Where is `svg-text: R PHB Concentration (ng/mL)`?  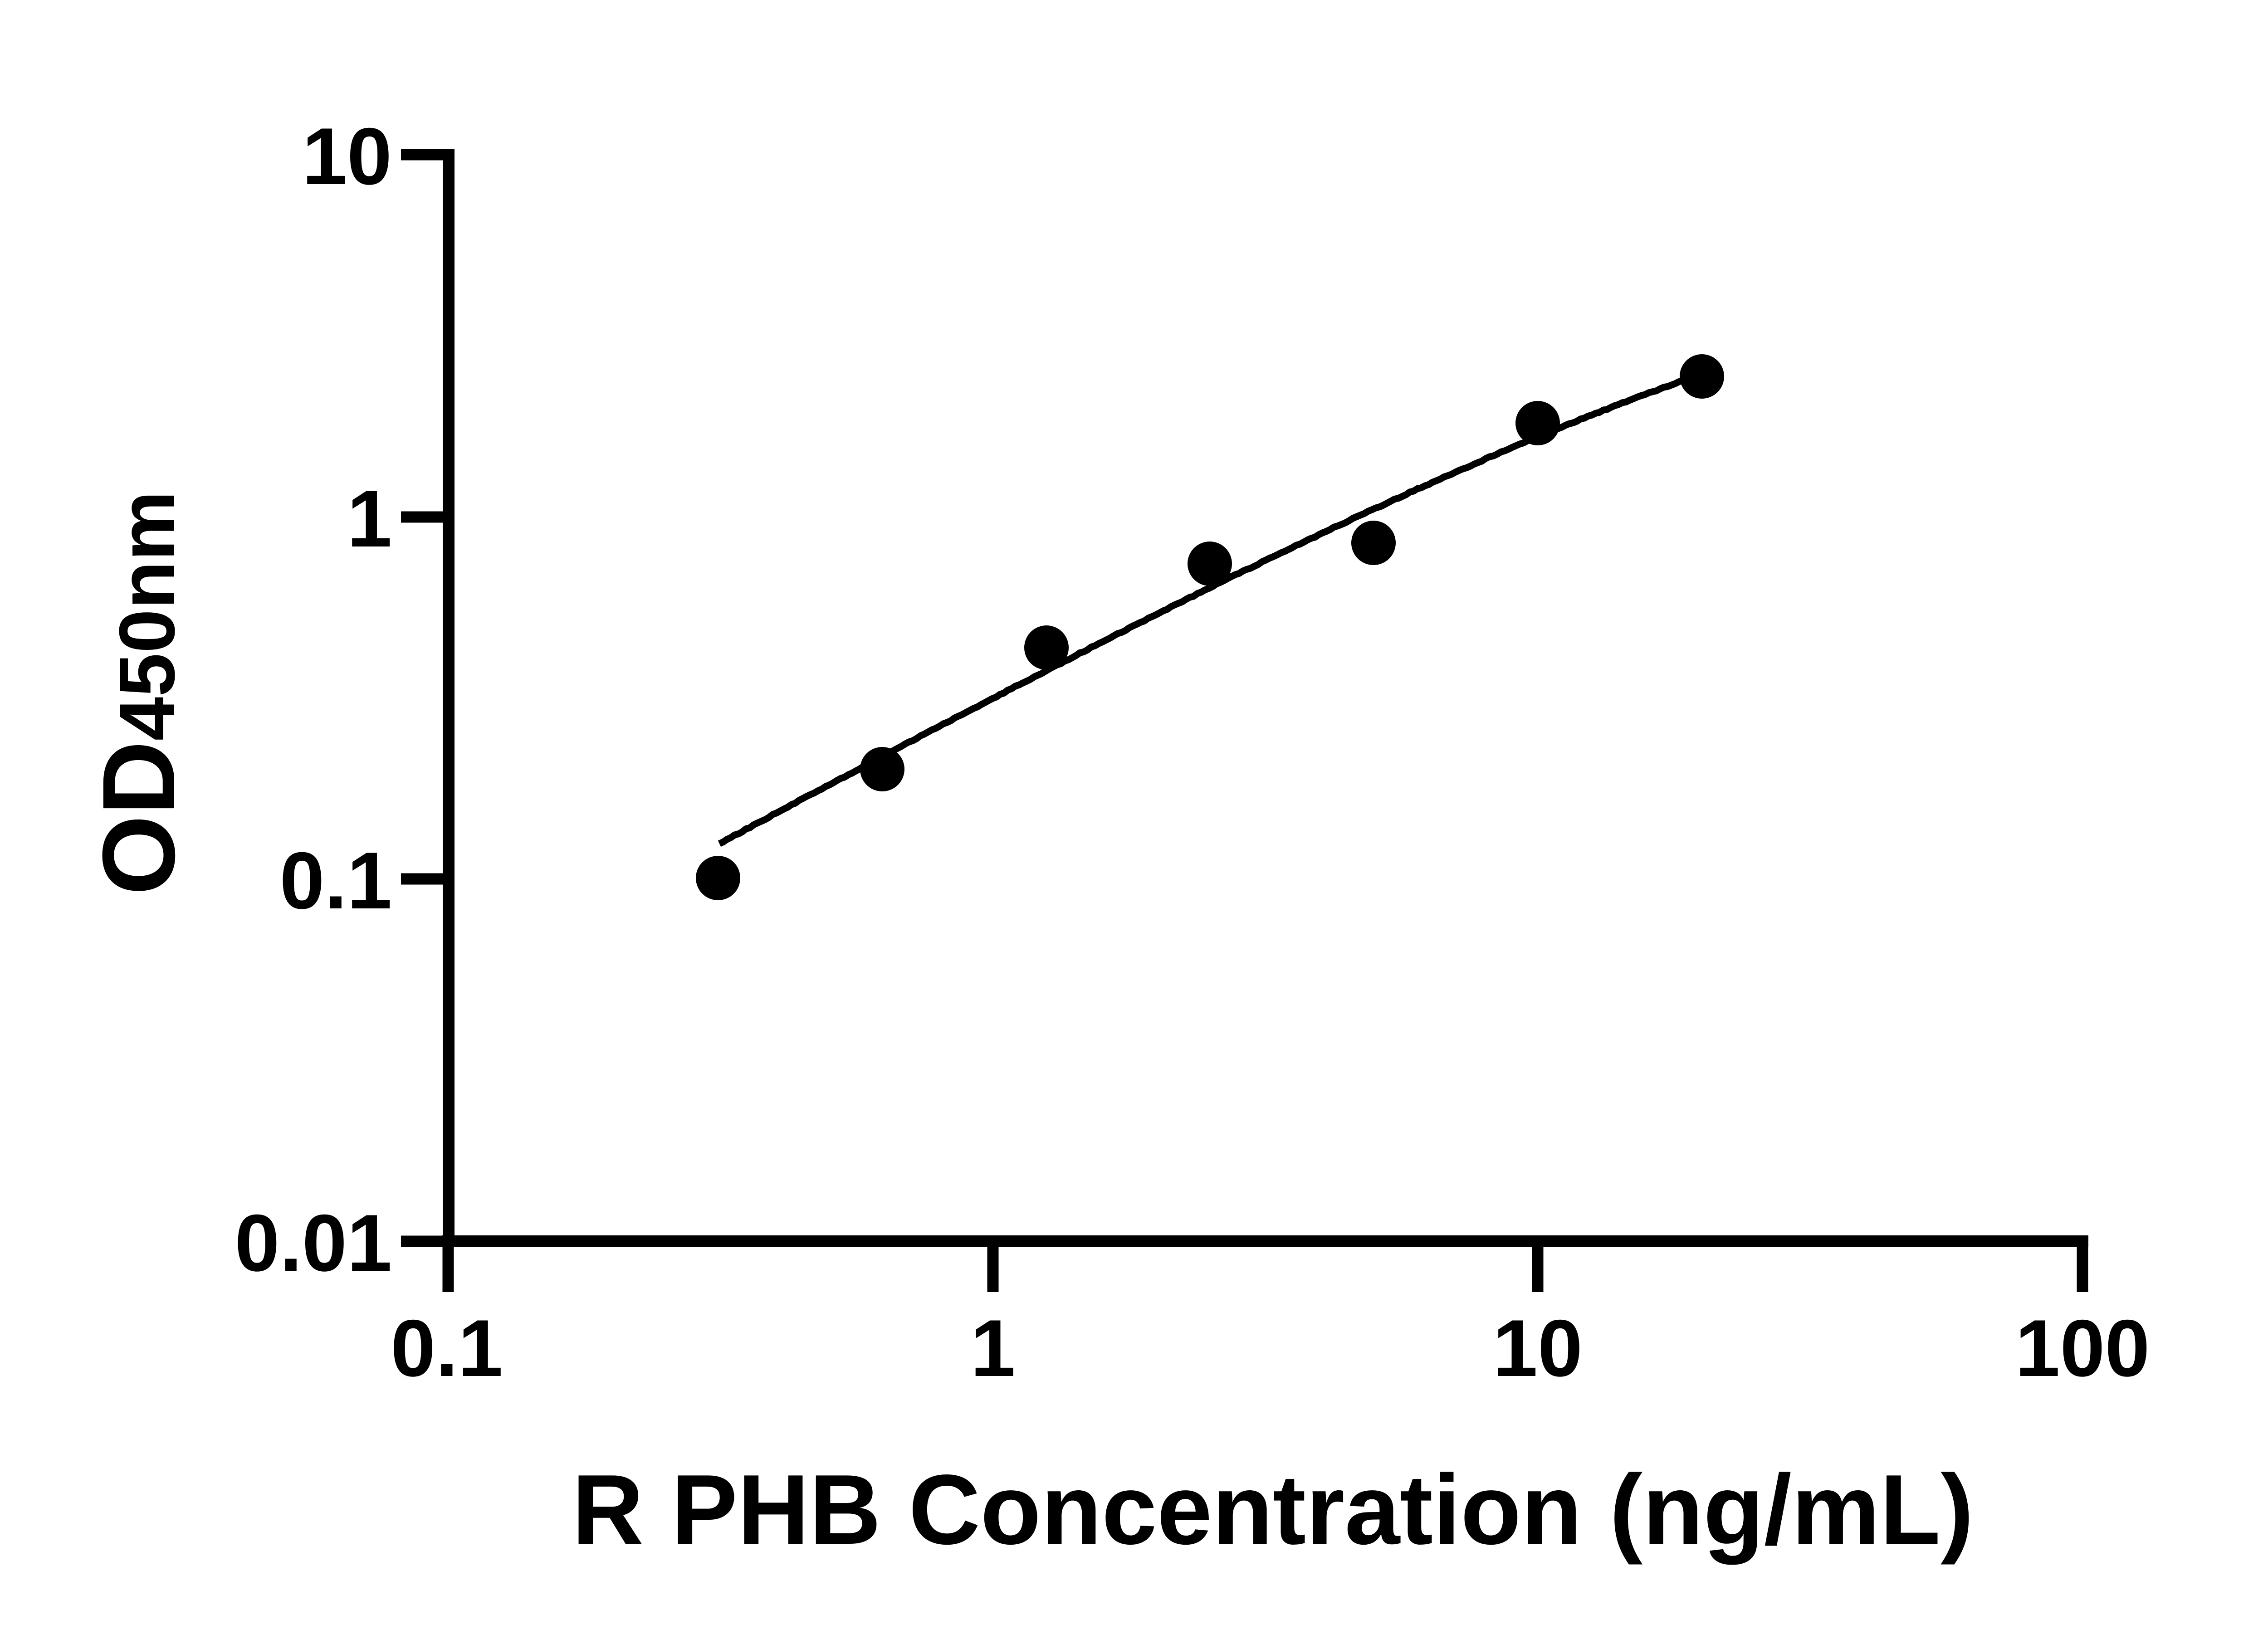 svg-text: R PHB Concentration (ng/mL) is located at coordinates (1273, 1510).